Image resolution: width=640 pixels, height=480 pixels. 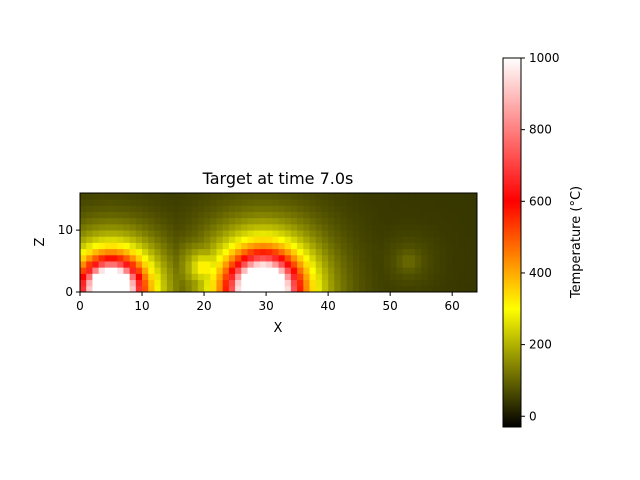 I want to click on colorbar-ticks: 0 200 400 600 800 1000, so click(x=540, y=237).